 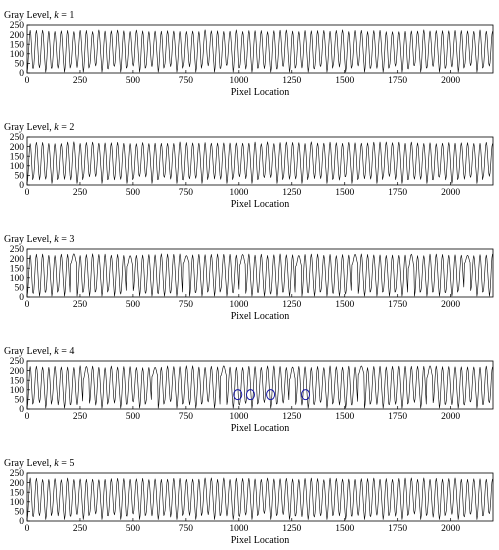 I want to click on chart-title-suffix: = 2, so click(x=67, y=127).